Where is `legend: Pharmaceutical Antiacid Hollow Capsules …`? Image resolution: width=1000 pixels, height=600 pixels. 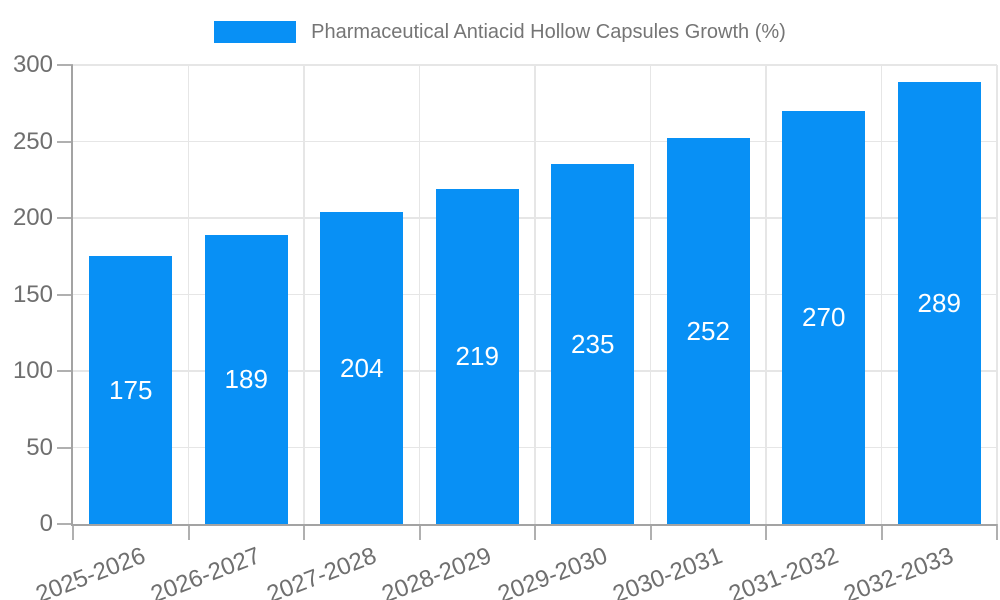
legend: Pharmaceutical Antiacid Hollow Capsules … is located at coordinates (500, 32).